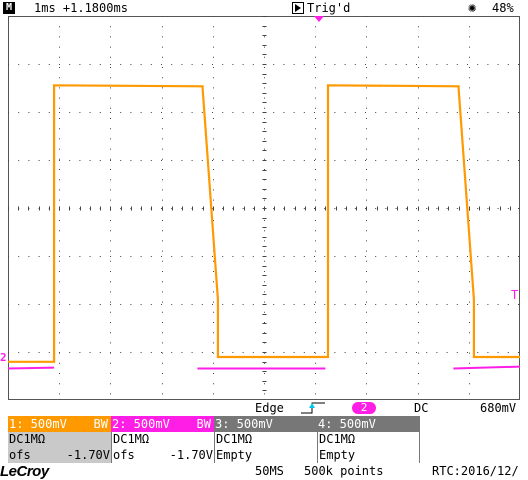 This screenshot has height=480, width=528. I want to click on channel-1-coupling: DC1MΩ, so click(59, 439).